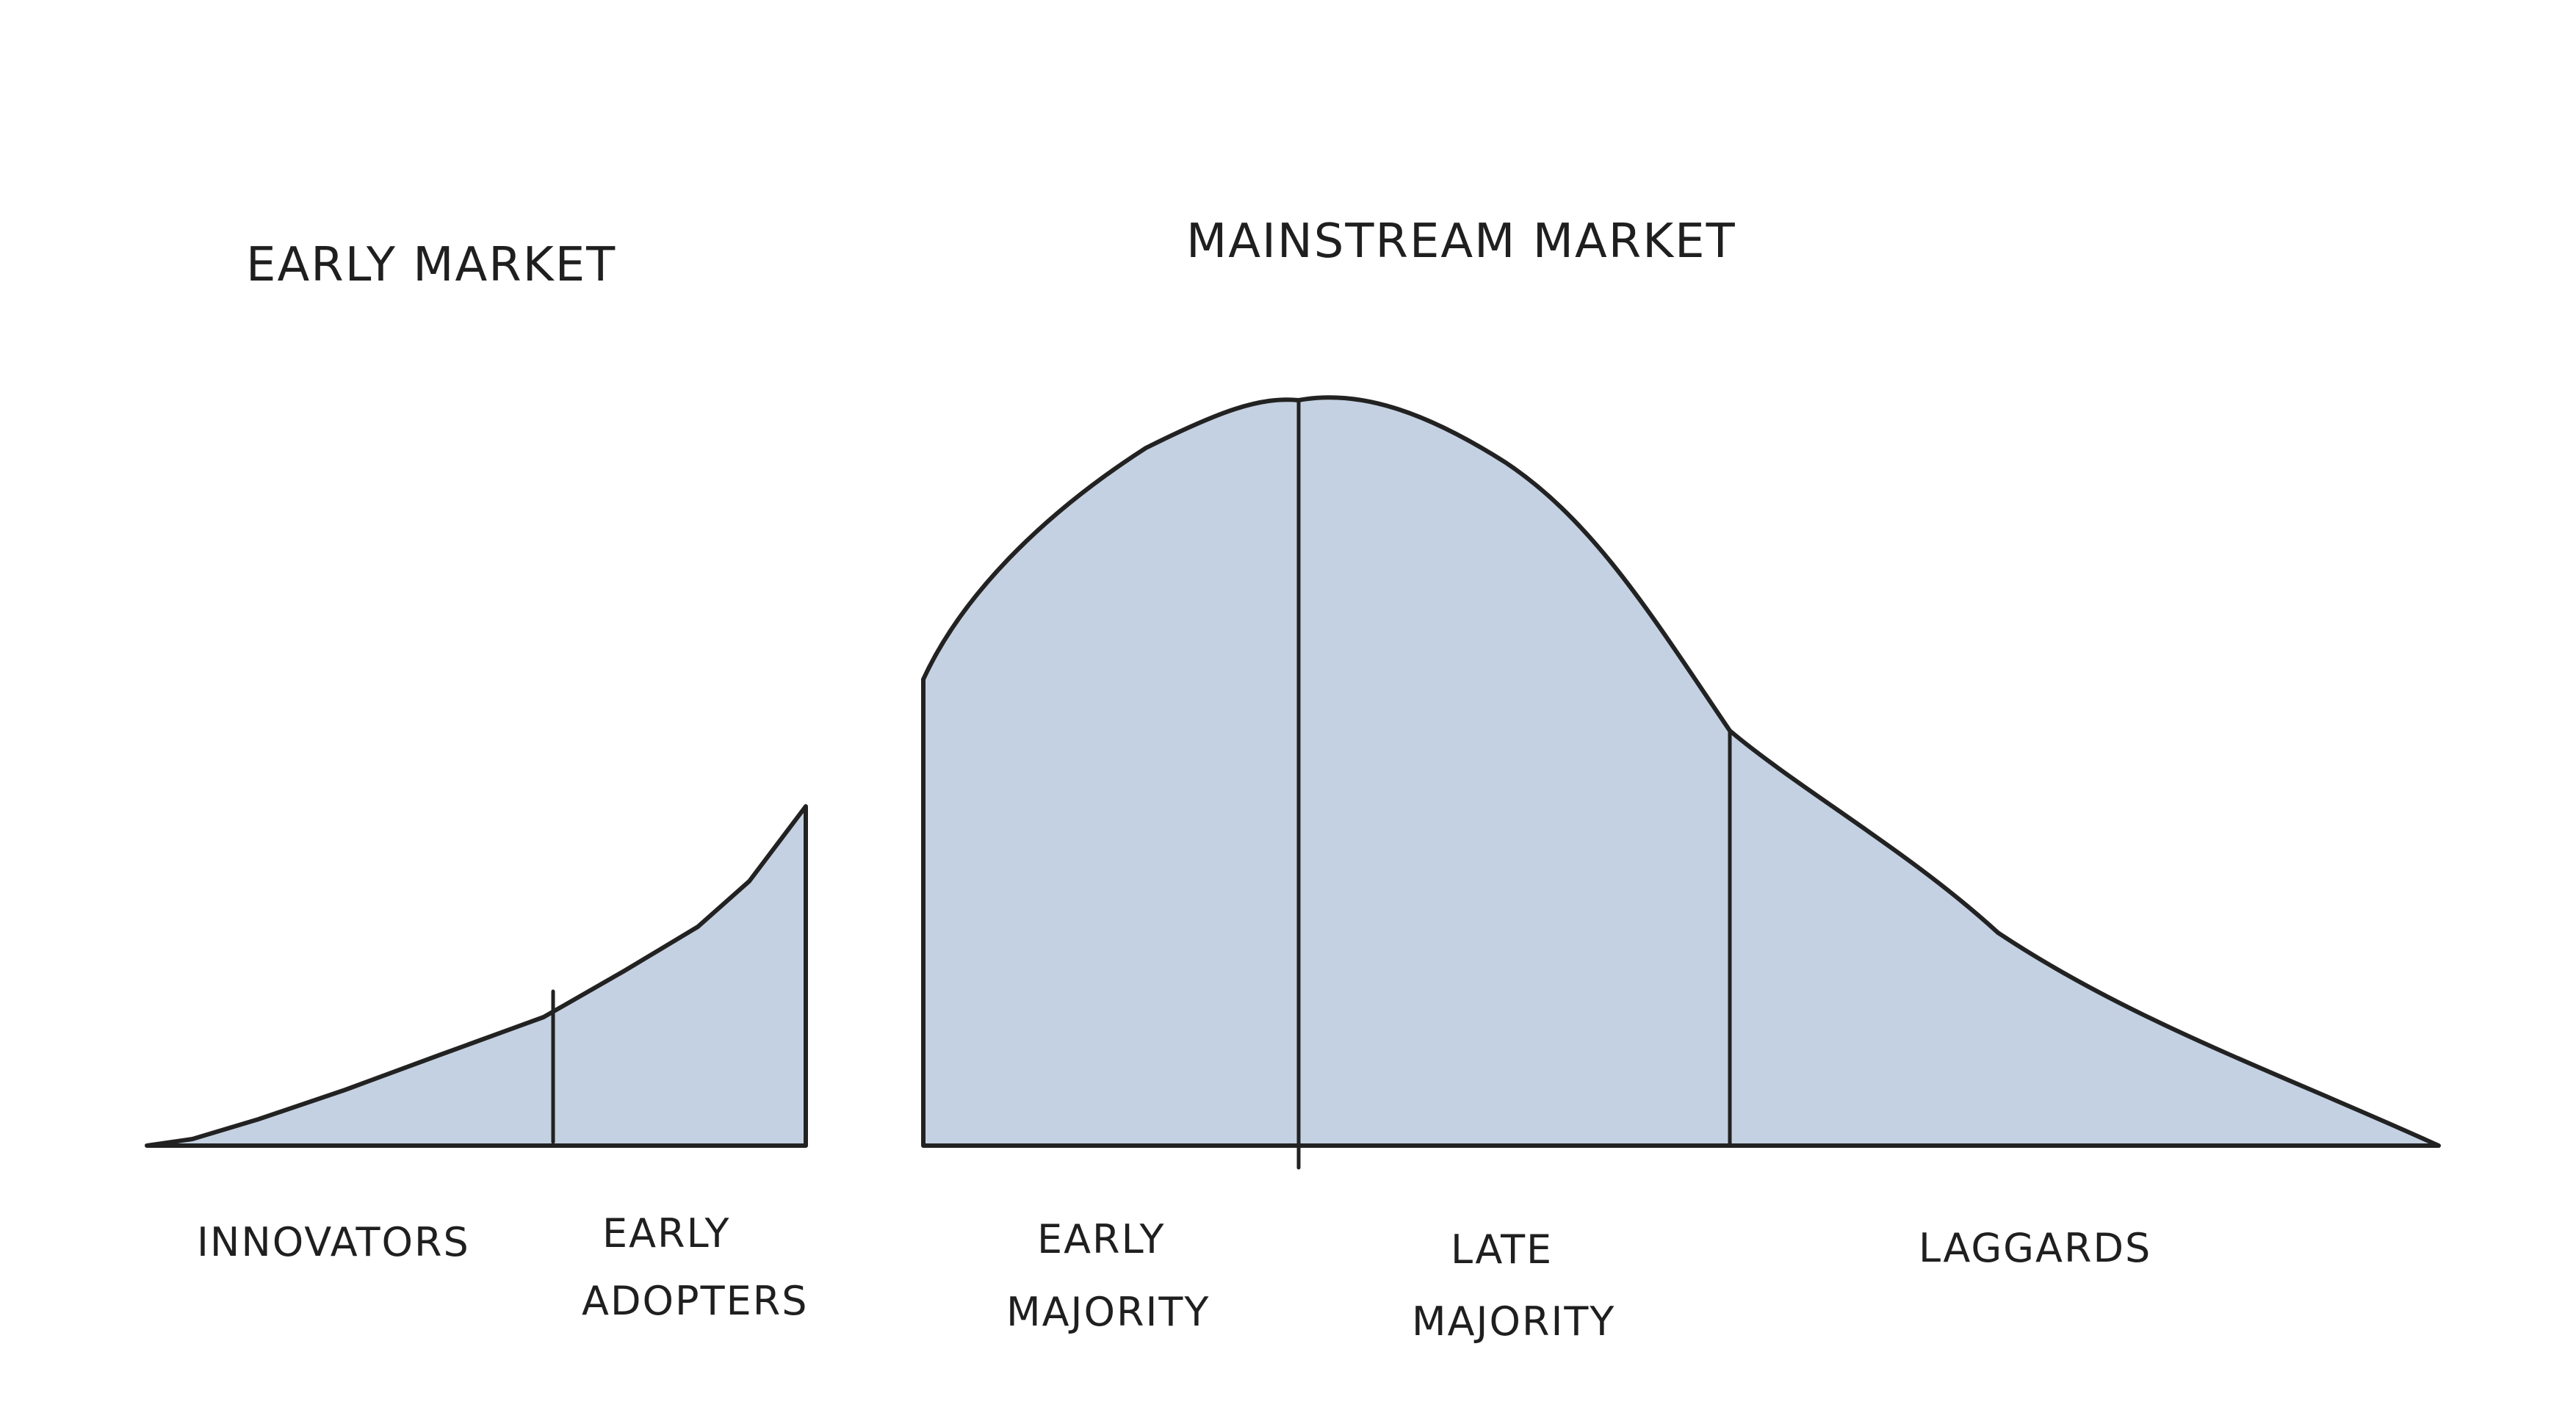 This screenshot has width=2576, height=1410. What do you see at coordinates (1101, 1239) in the screenshot?
I see `early-majority-label-line-1: EARLY` at bounding box center [1101, 1239].